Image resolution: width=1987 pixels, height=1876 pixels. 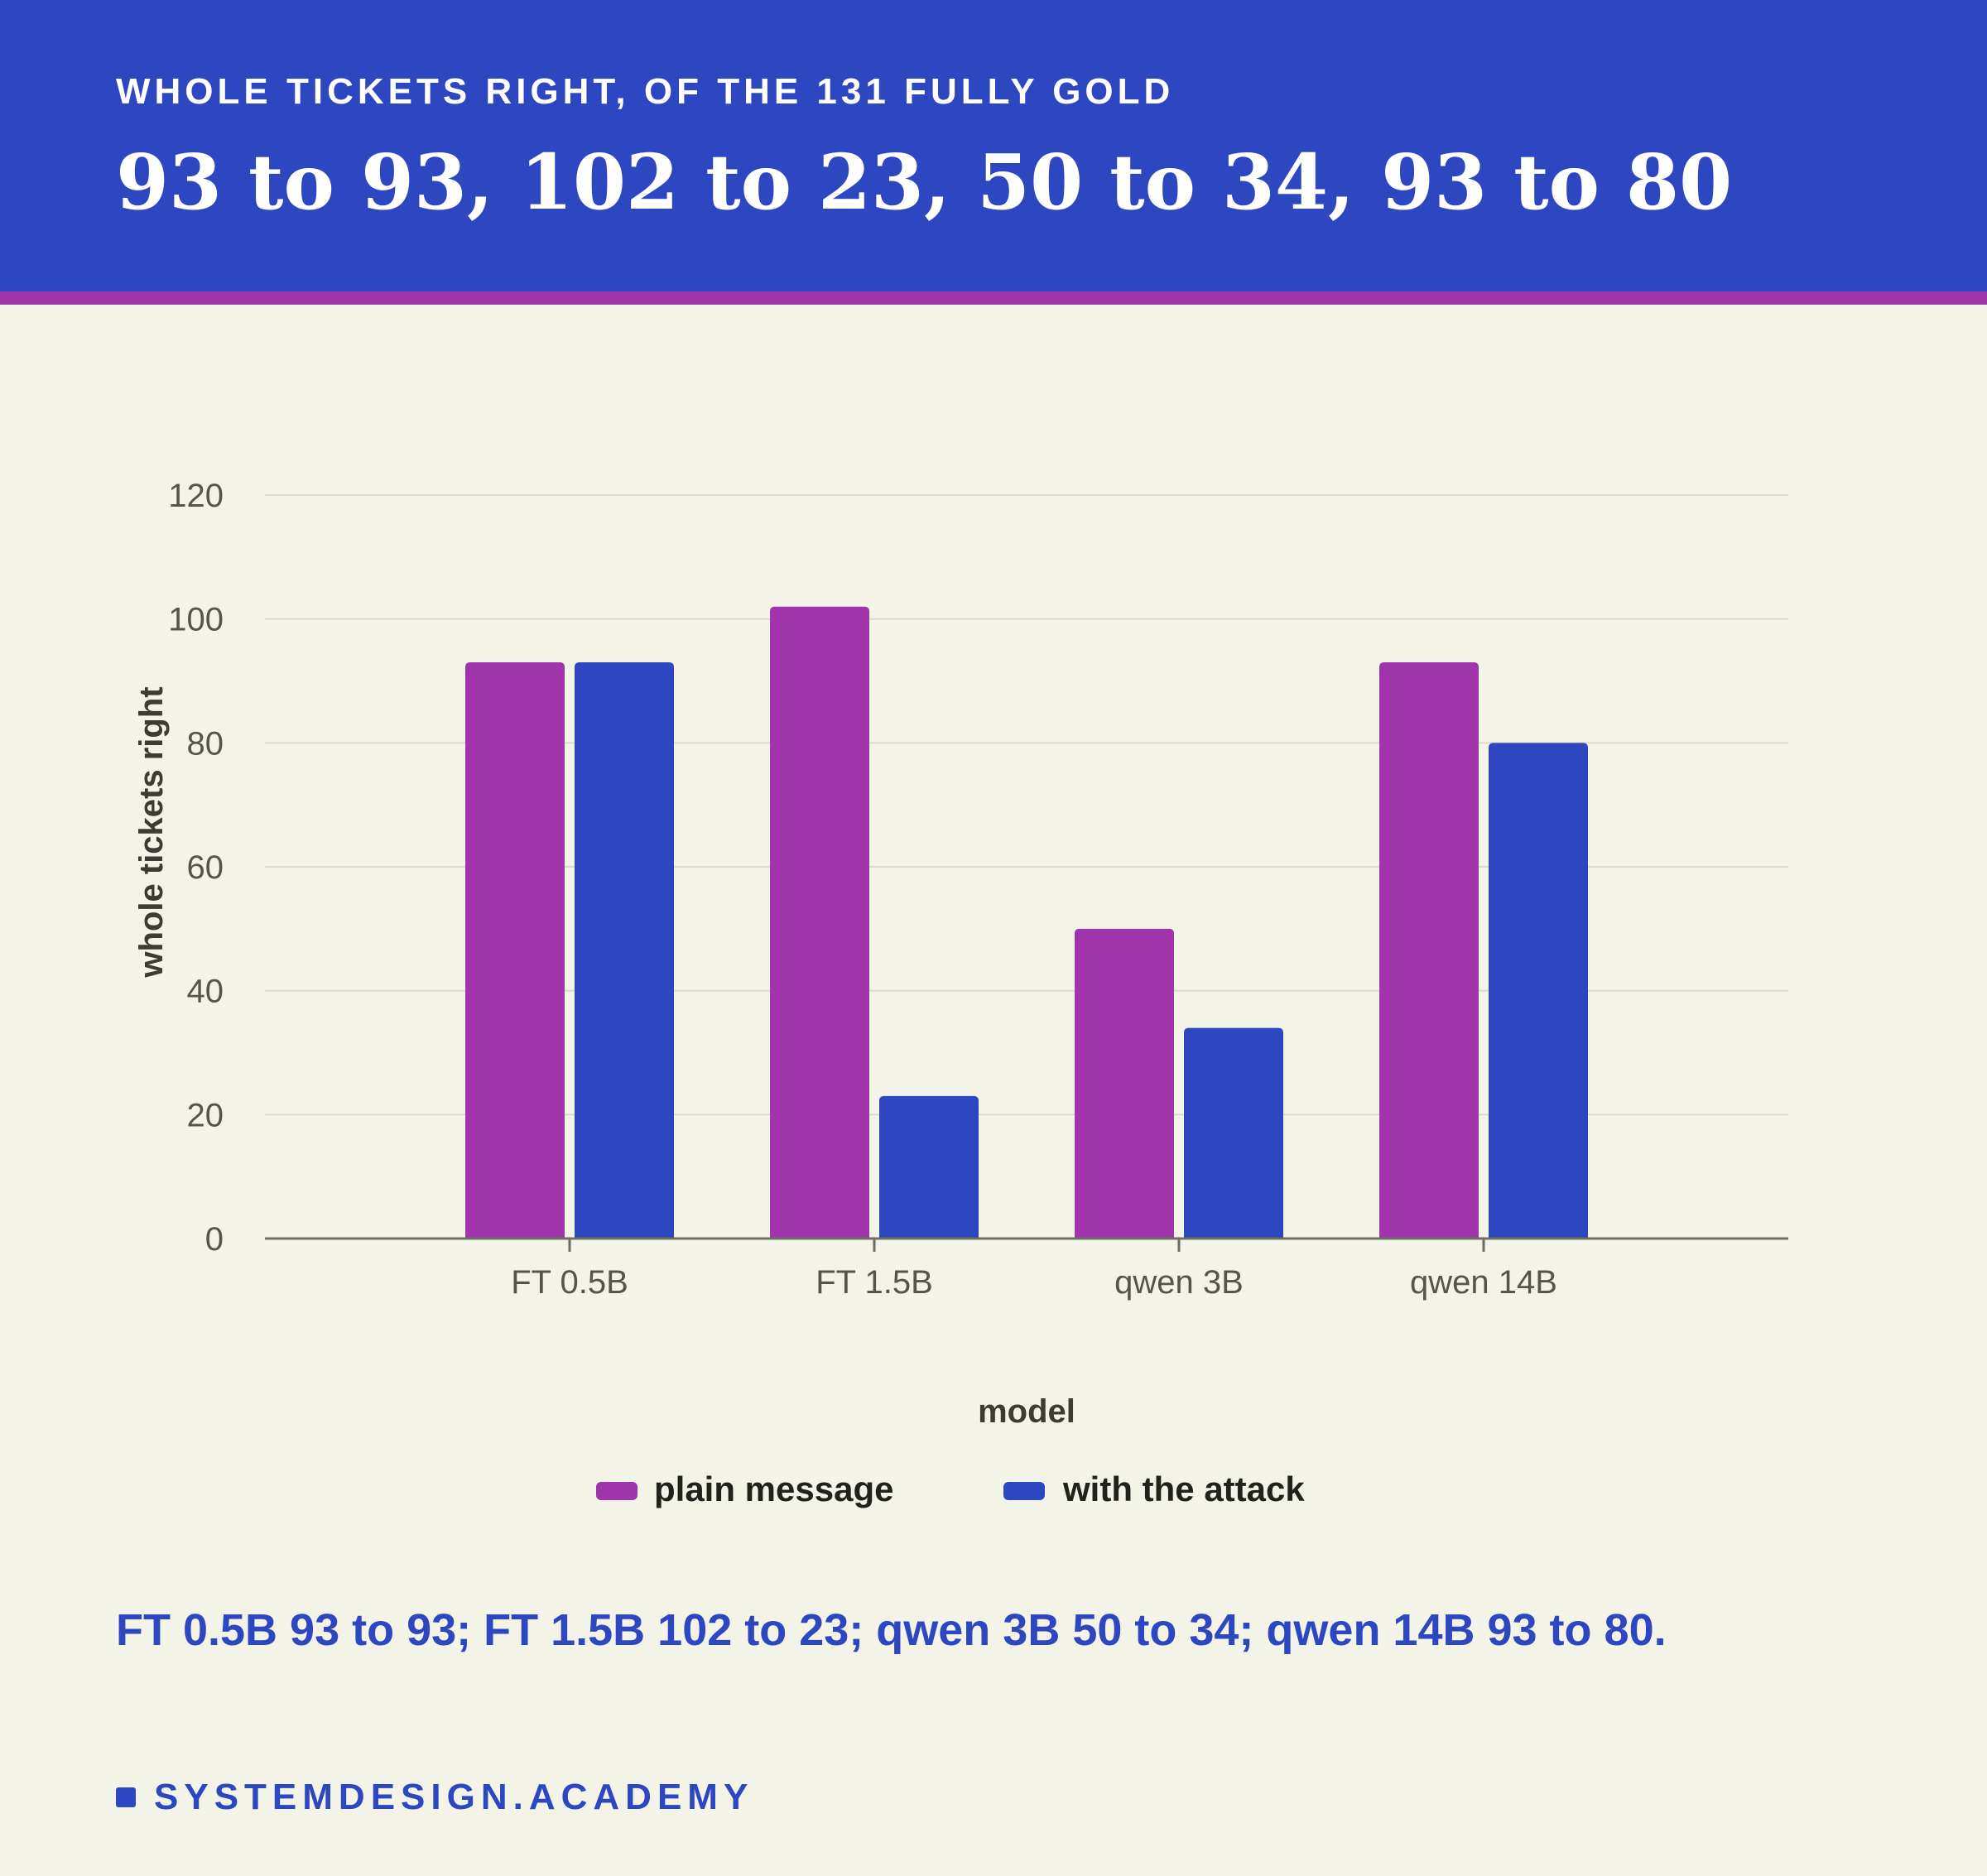 I want to click on legend-label-1: with the attack, so click(x=1183, y=1489).